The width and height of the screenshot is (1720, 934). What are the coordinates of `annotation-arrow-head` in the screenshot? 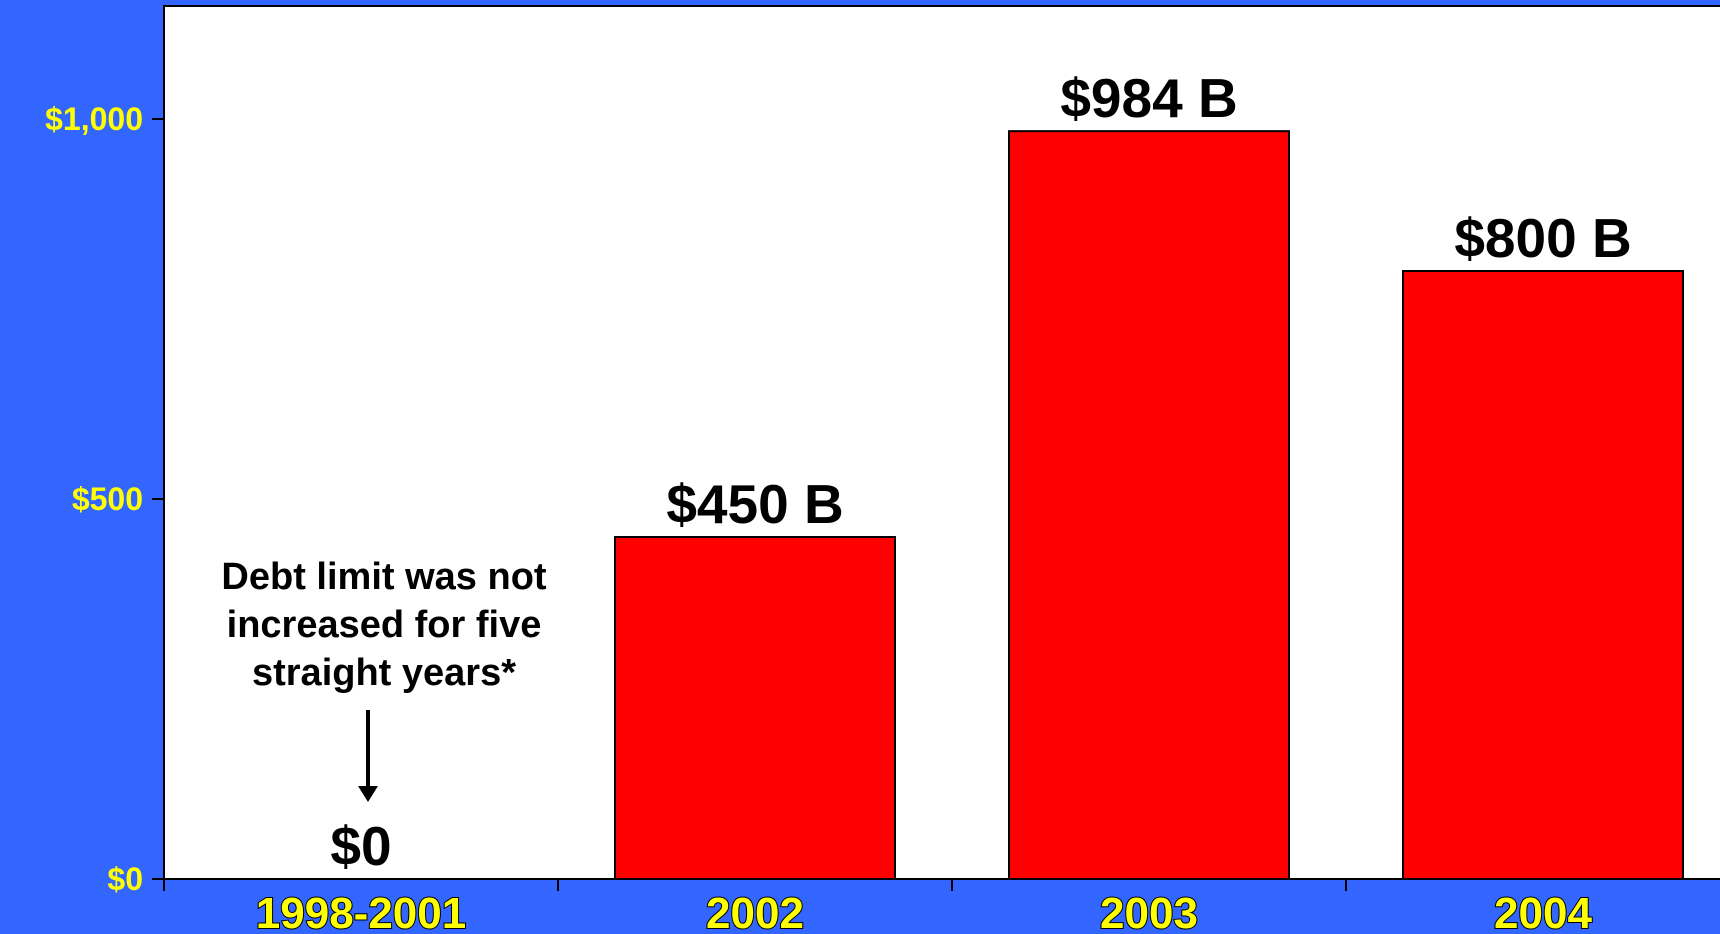 It's located at (368, 794).